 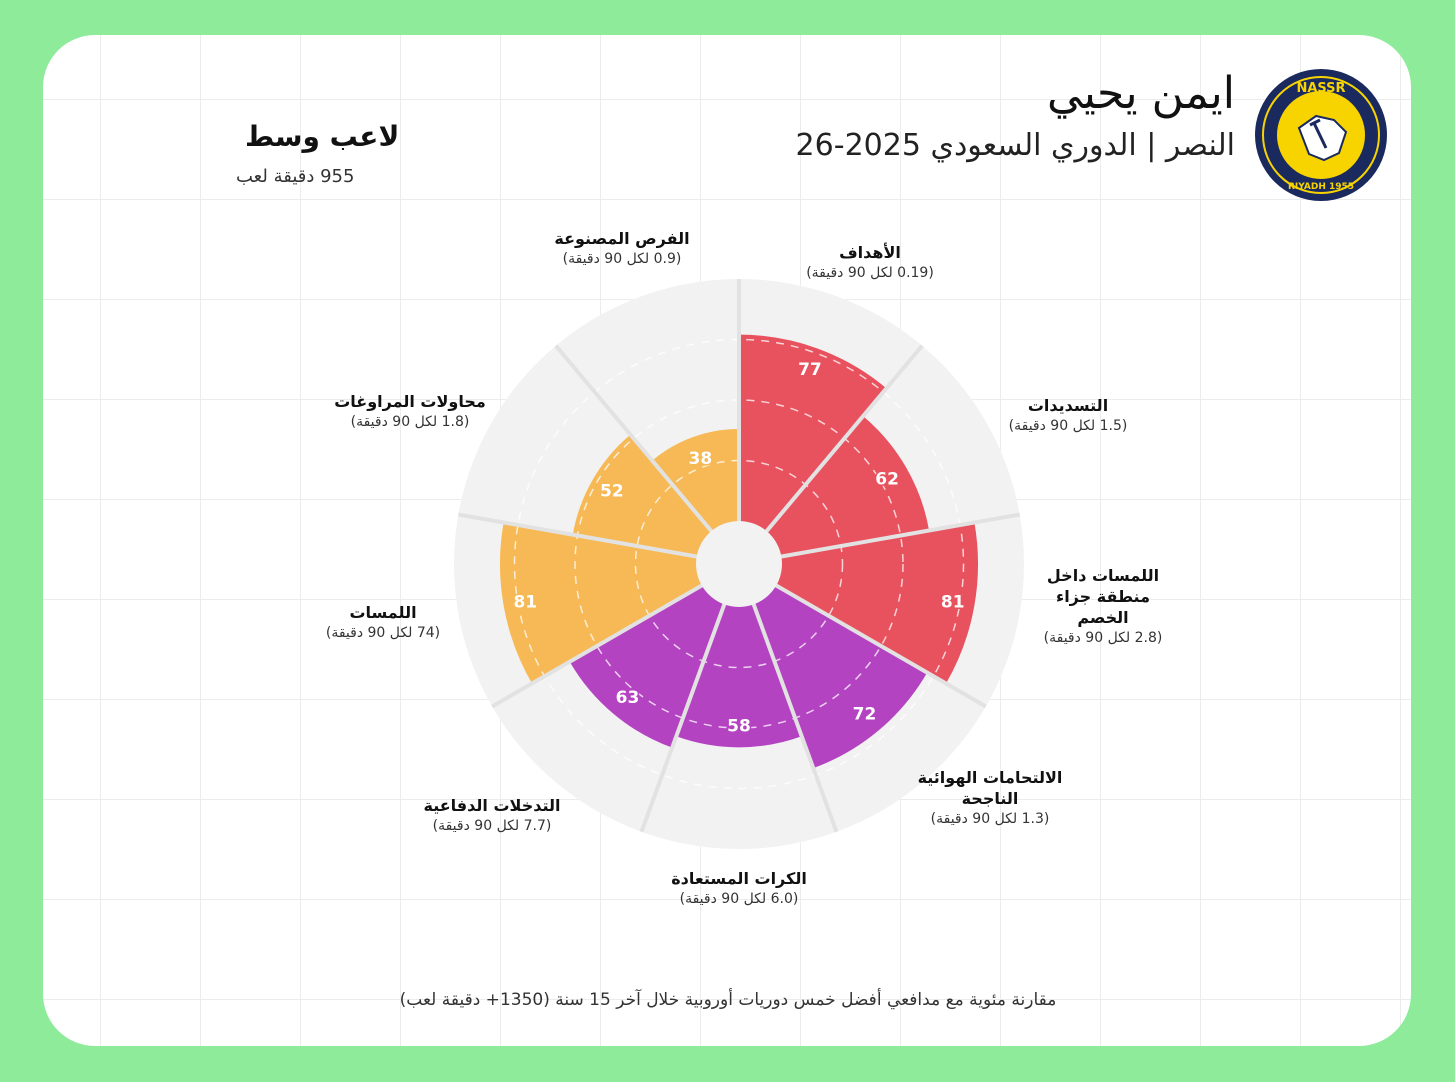 What do you see at coordinates (739, 726) in the screenshot?
I see `value-label-5: 58` at bounding box center [739, 726].